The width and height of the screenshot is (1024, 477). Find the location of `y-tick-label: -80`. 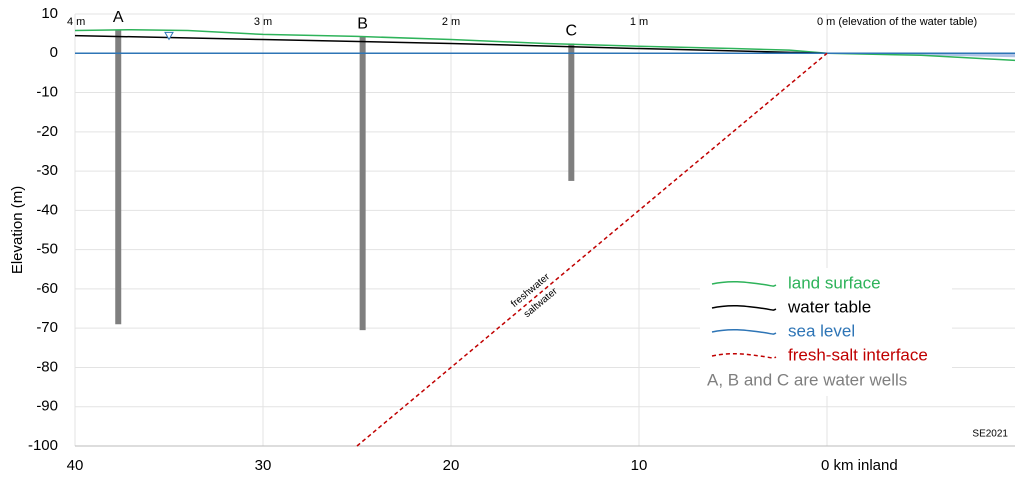

y-tick-label: -80 is located at coordinates (47, 366).